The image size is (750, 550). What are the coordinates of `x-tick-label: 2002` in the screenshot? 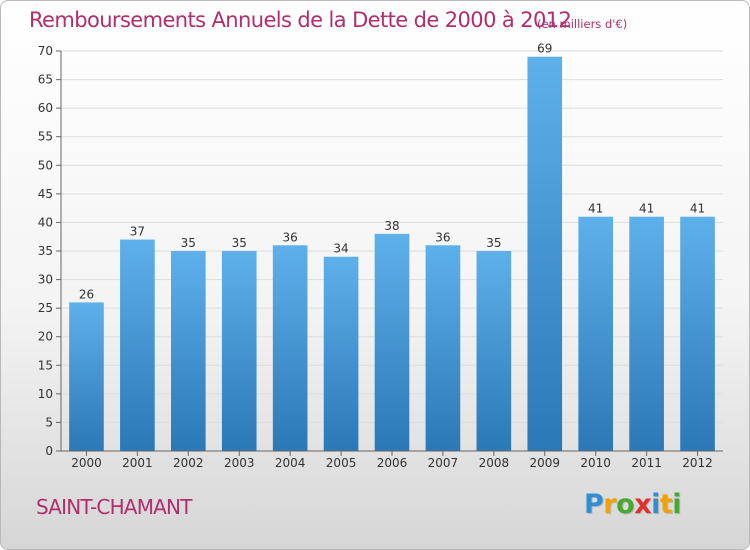 It's located at (188, 463).